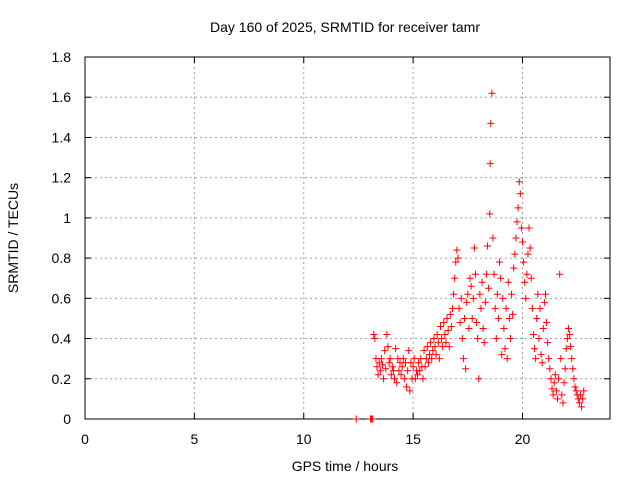 This screenshot has height=480, width=640. I want to click on y-axis-label: SRMTID / TECUs, so click(13, 238).